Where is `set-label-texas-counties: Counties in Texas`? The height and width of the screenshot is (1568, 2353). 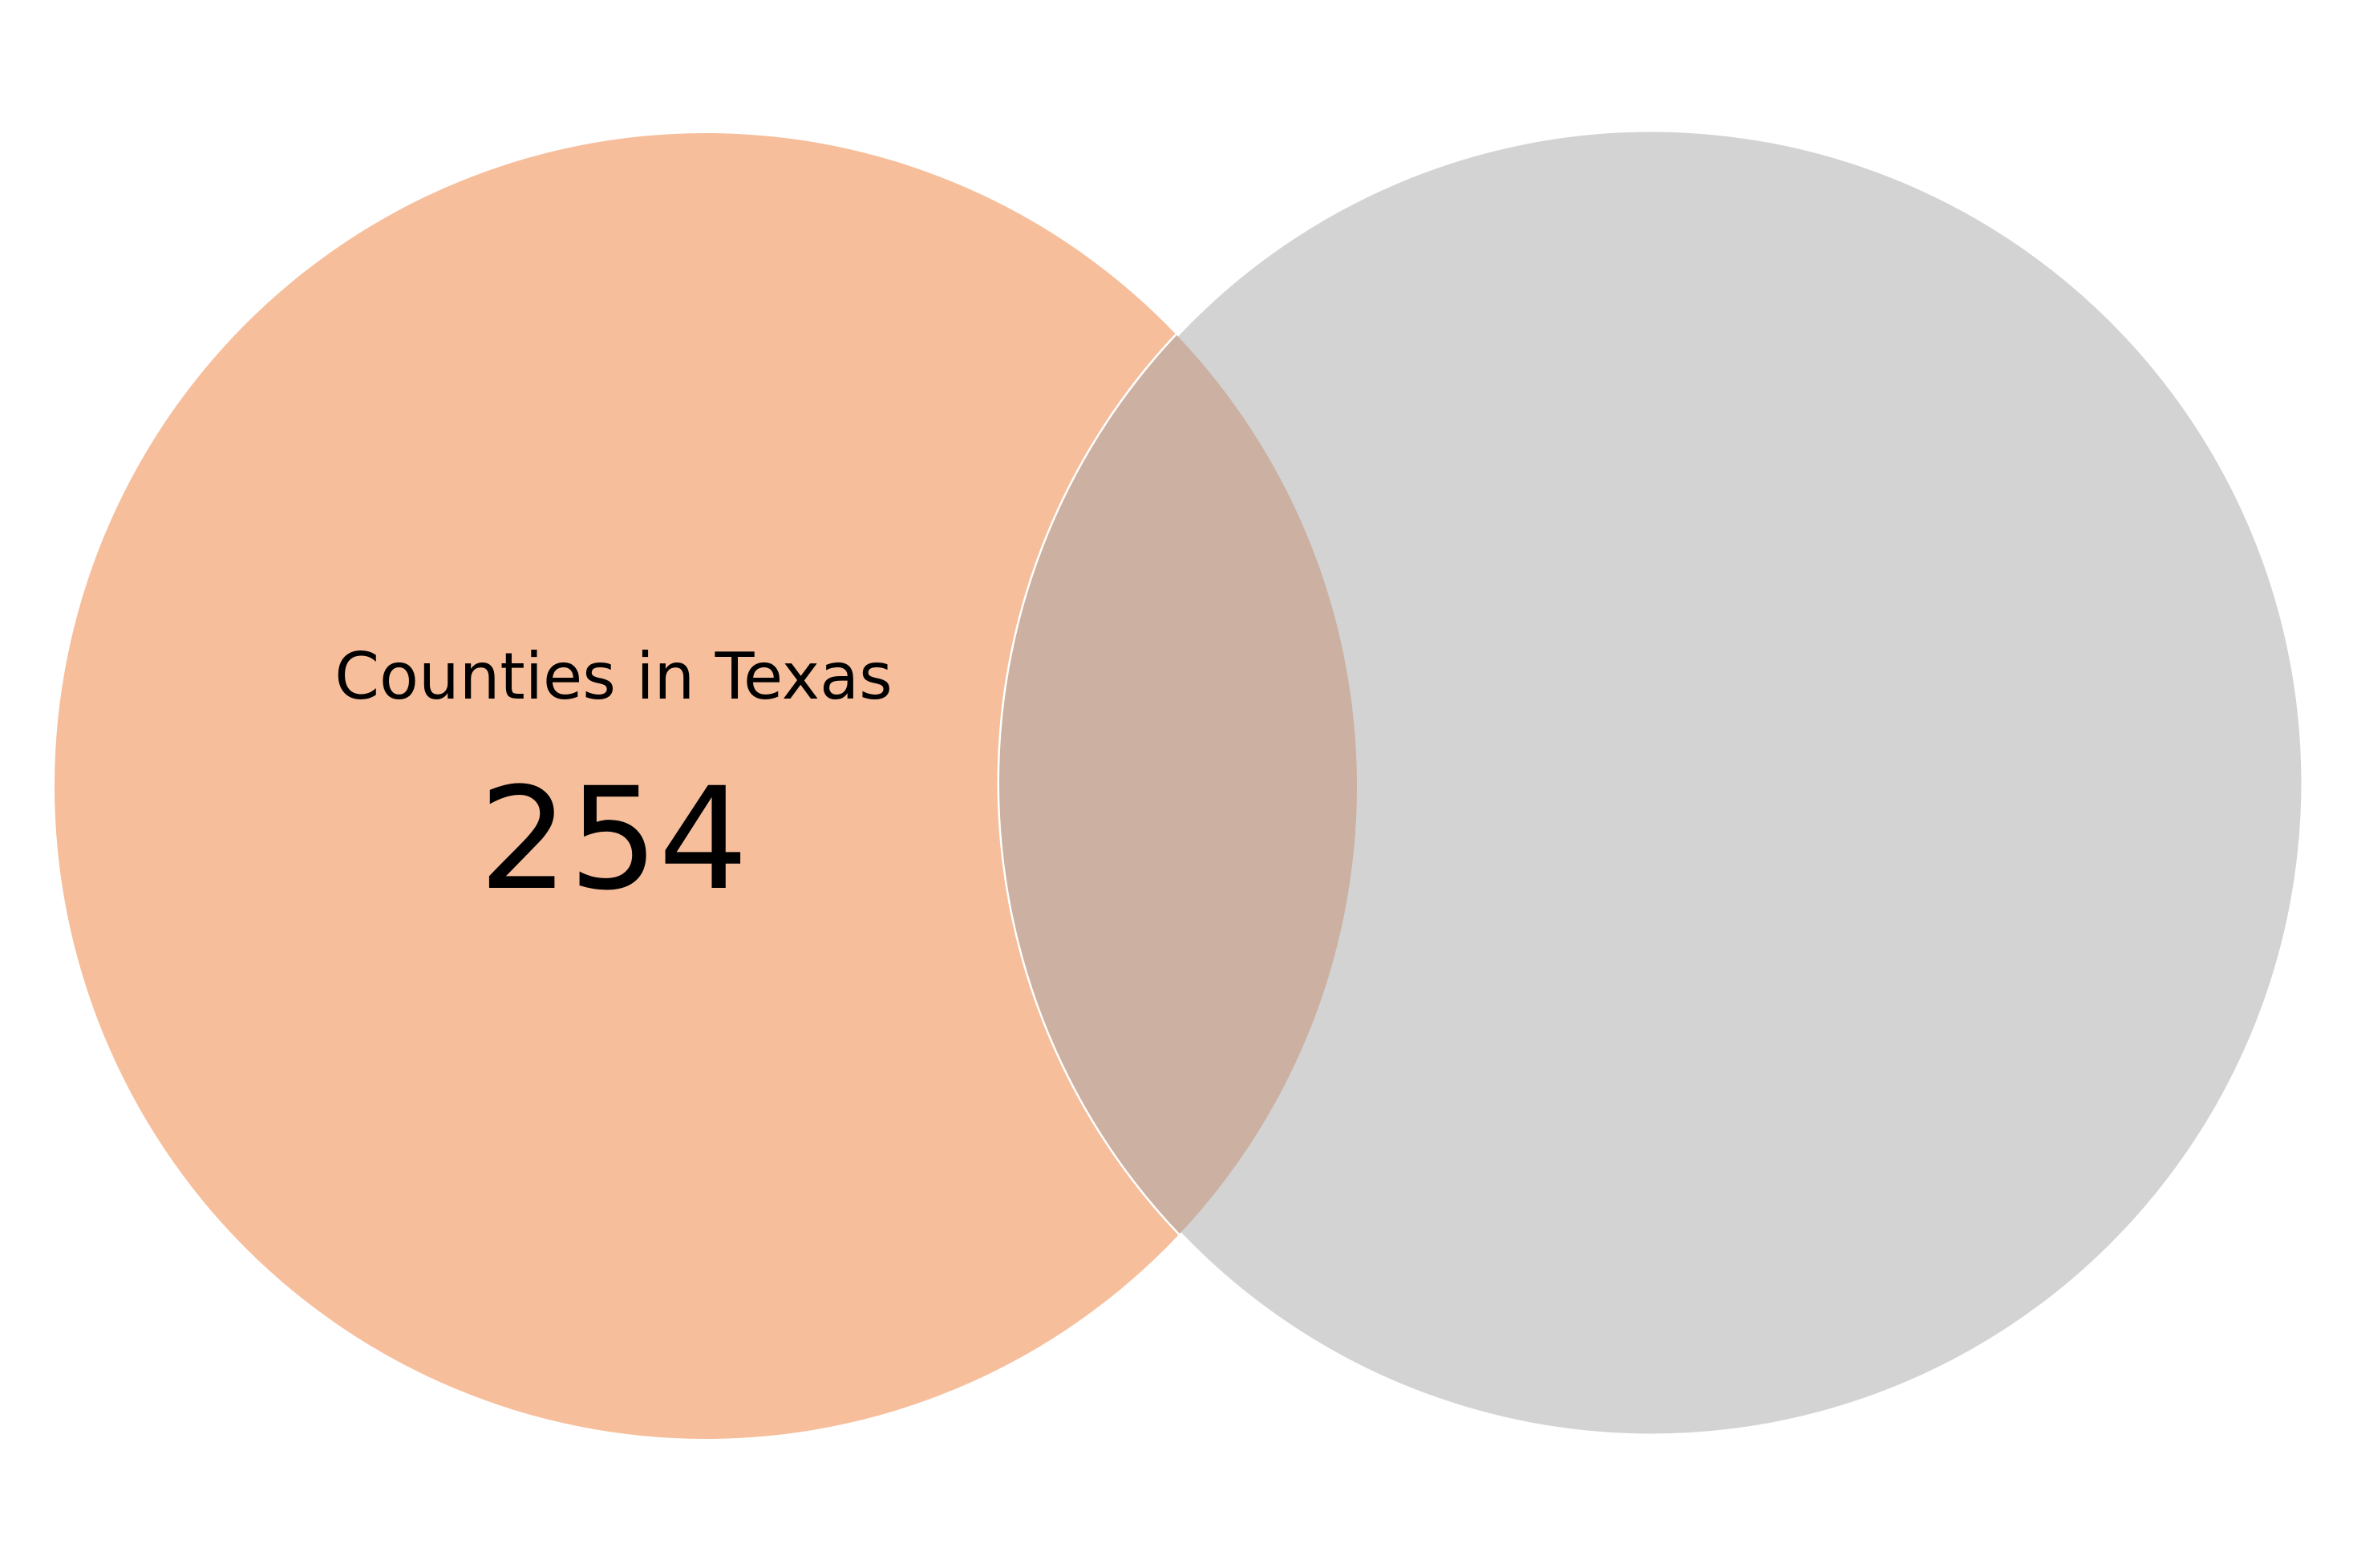
set-label-texas-counties: Counties in Texas is located at coordinates (613, 676).